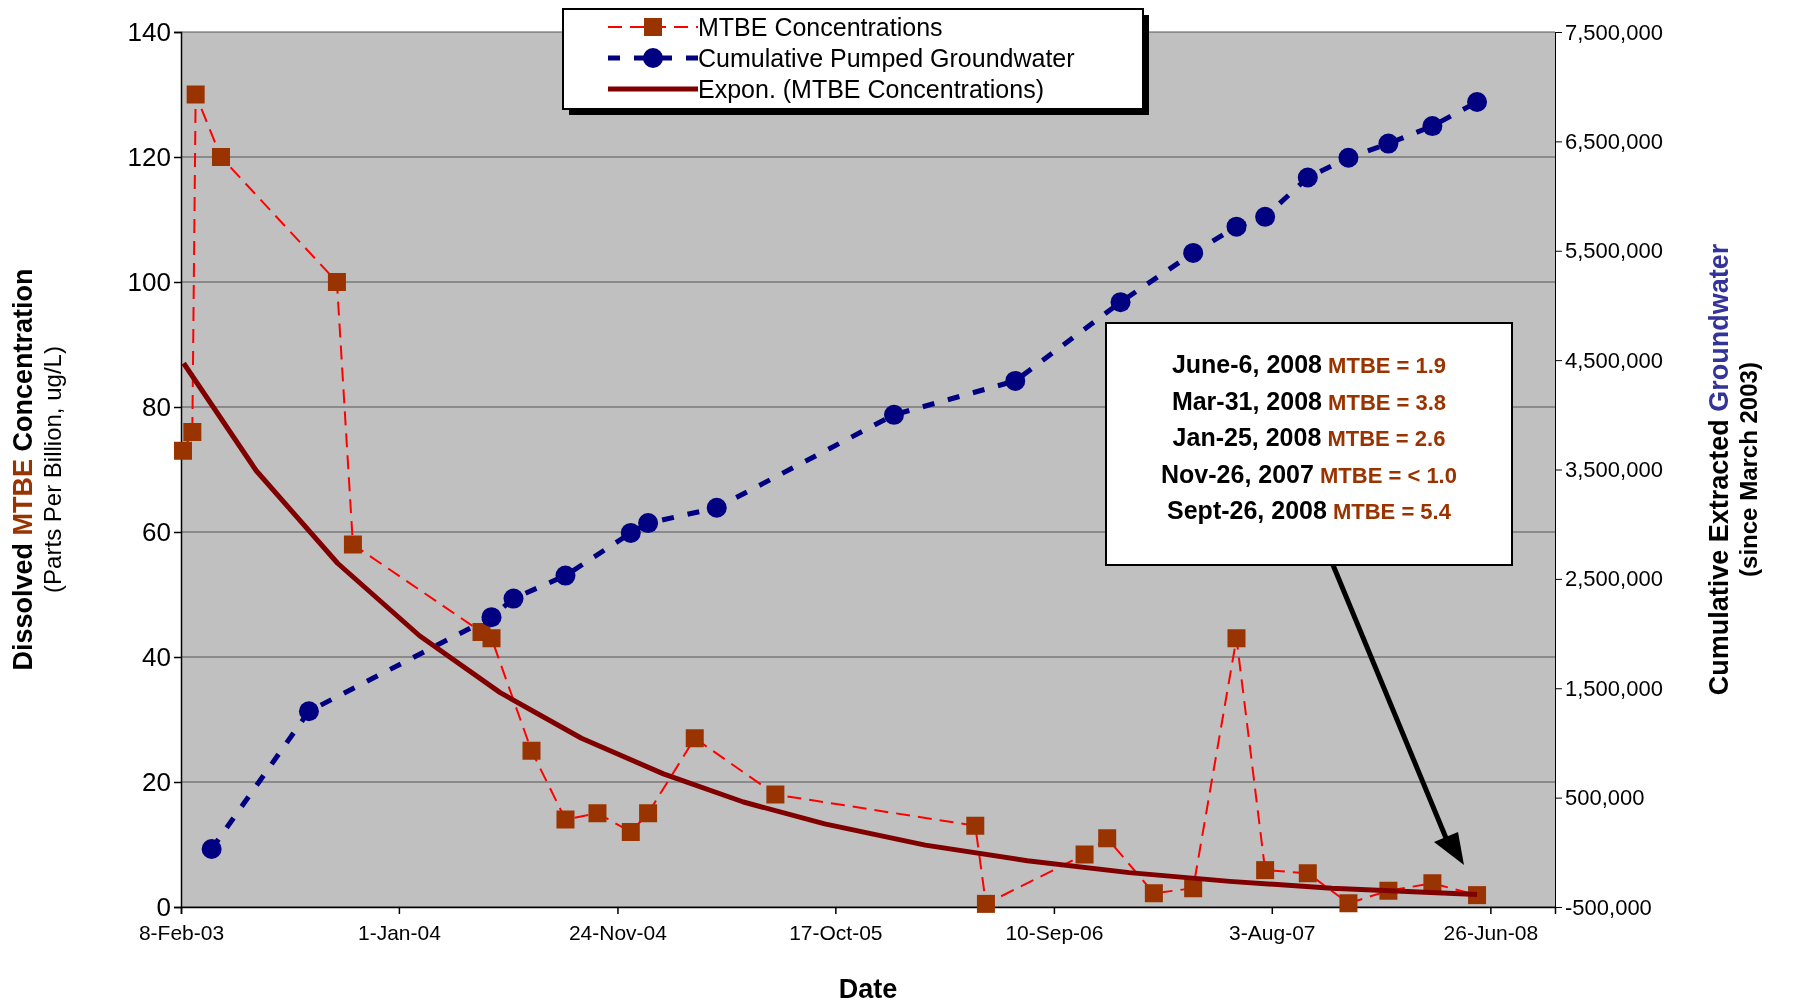 The height and width of the screenshot is (1005, 1796). What do you see at coordinates (1614, 251) in the screenshot?
I see `y2-tick-label: 5,500,000` at bounding box center [1614, 251].